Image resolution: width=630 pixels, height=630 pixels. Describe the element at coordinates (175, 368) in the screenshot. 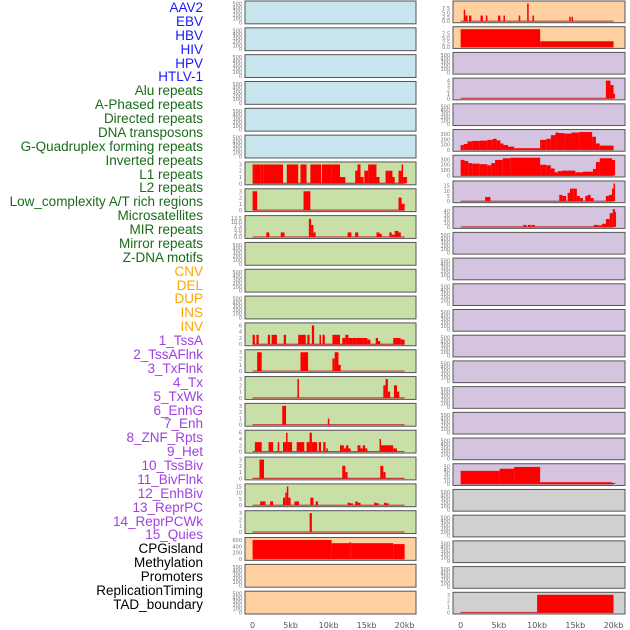

I see `track-label: 3_TxFlnk` at that location.